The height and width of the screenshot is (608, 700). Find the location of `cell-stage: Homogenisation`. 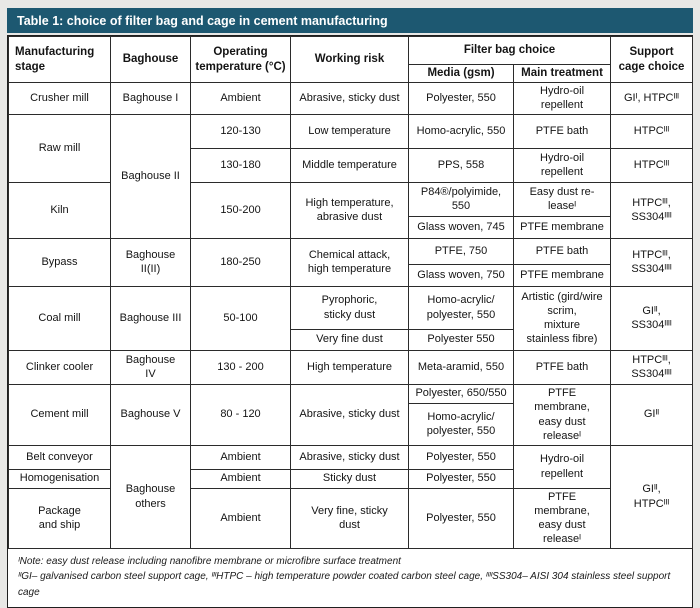

cell-stage: Homogenisation is located at coordinates (59, 478).